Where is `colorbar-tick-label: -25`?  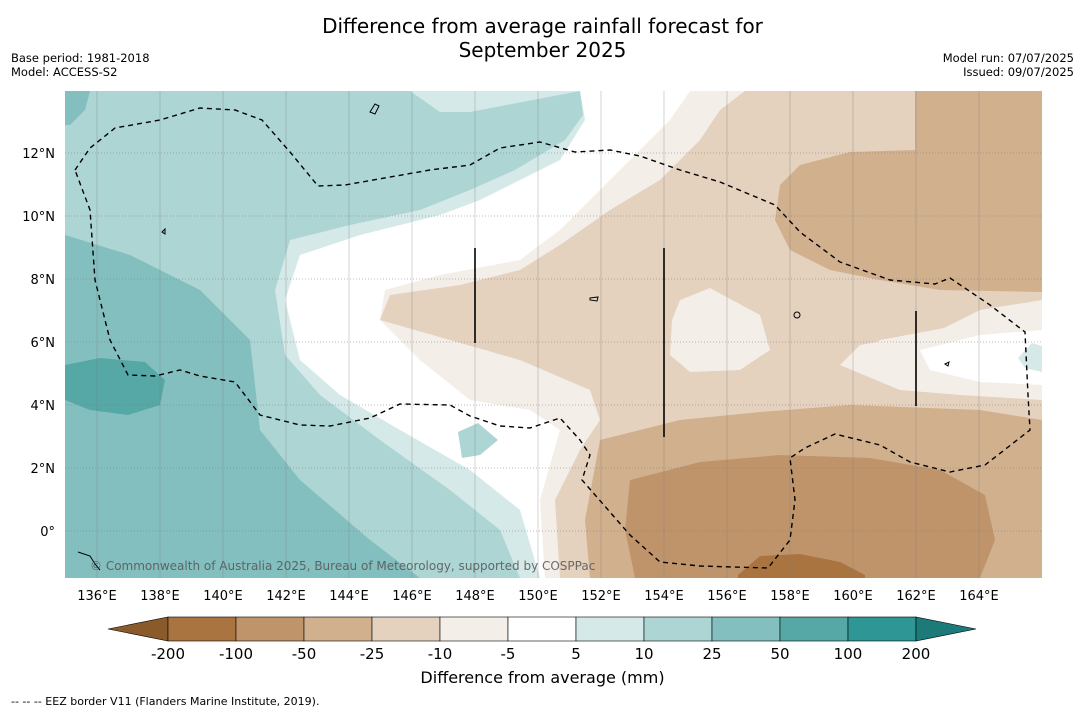
colorbar-tick-label: -25 is located at coordinates (372, 654).